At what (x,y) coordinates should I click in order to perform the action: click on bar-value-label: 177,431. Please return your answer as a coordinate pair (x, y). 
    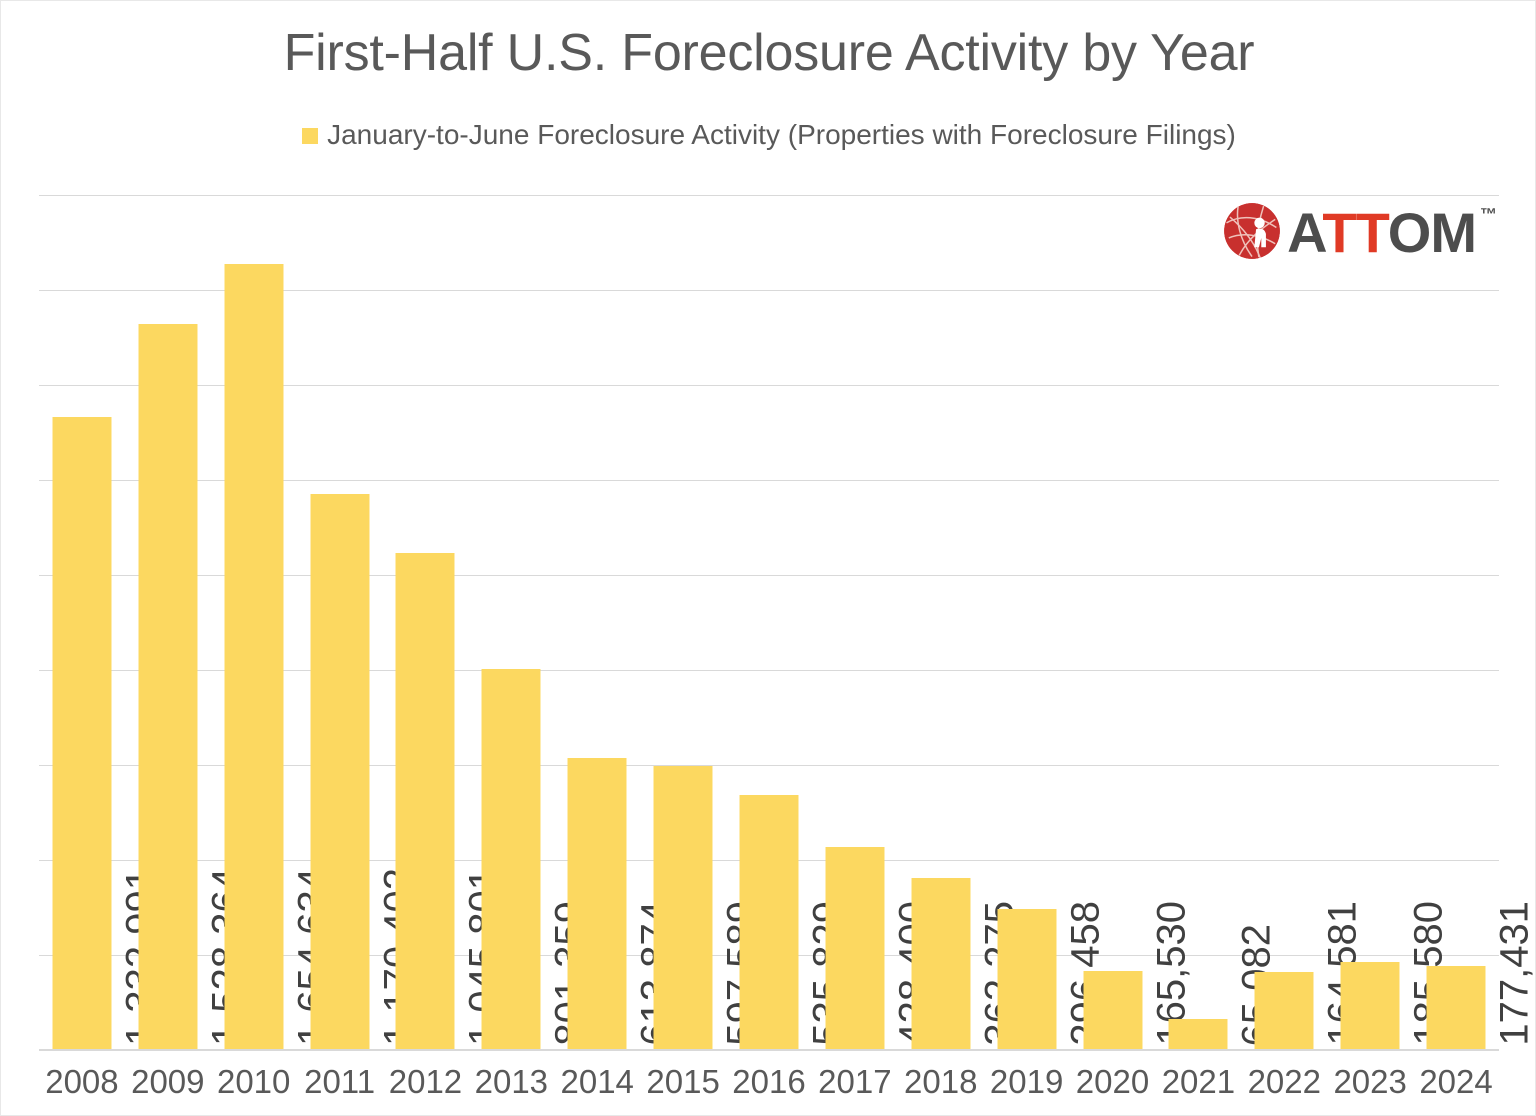
    Looking at the image, I should click on (1514, 973).